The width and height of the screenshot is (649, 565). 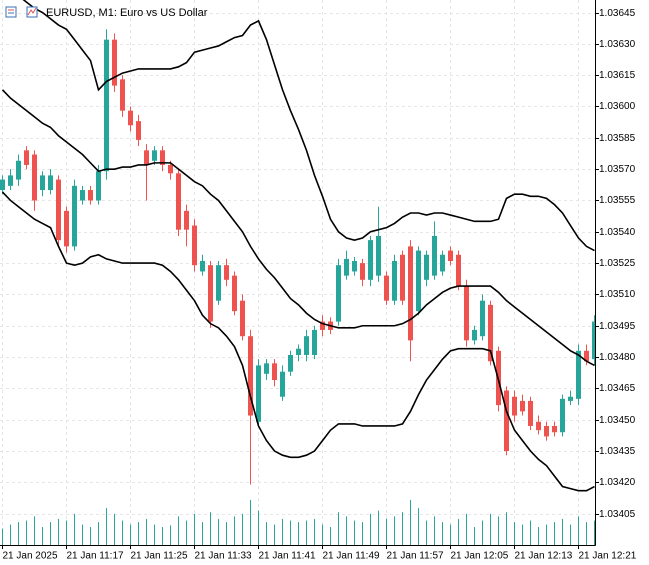 I want to click on y-tick-label: 1.03645, so click(x=617, y=13).